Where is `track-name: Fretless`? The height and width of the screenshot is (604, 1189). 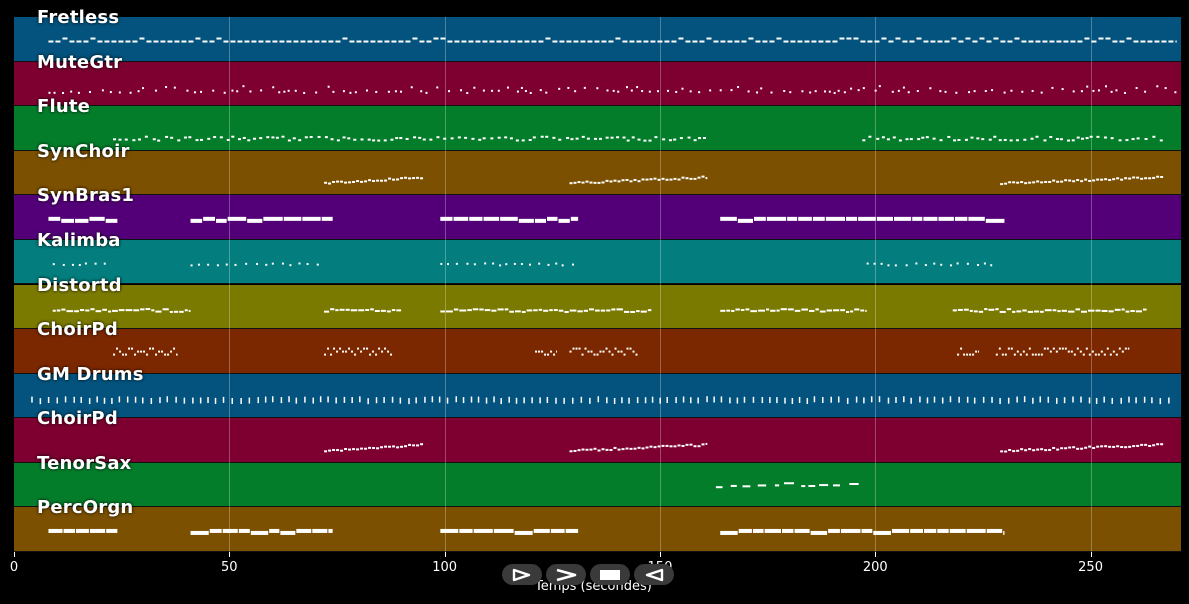 track-name: Fretless is located at coordinates (78, 17).